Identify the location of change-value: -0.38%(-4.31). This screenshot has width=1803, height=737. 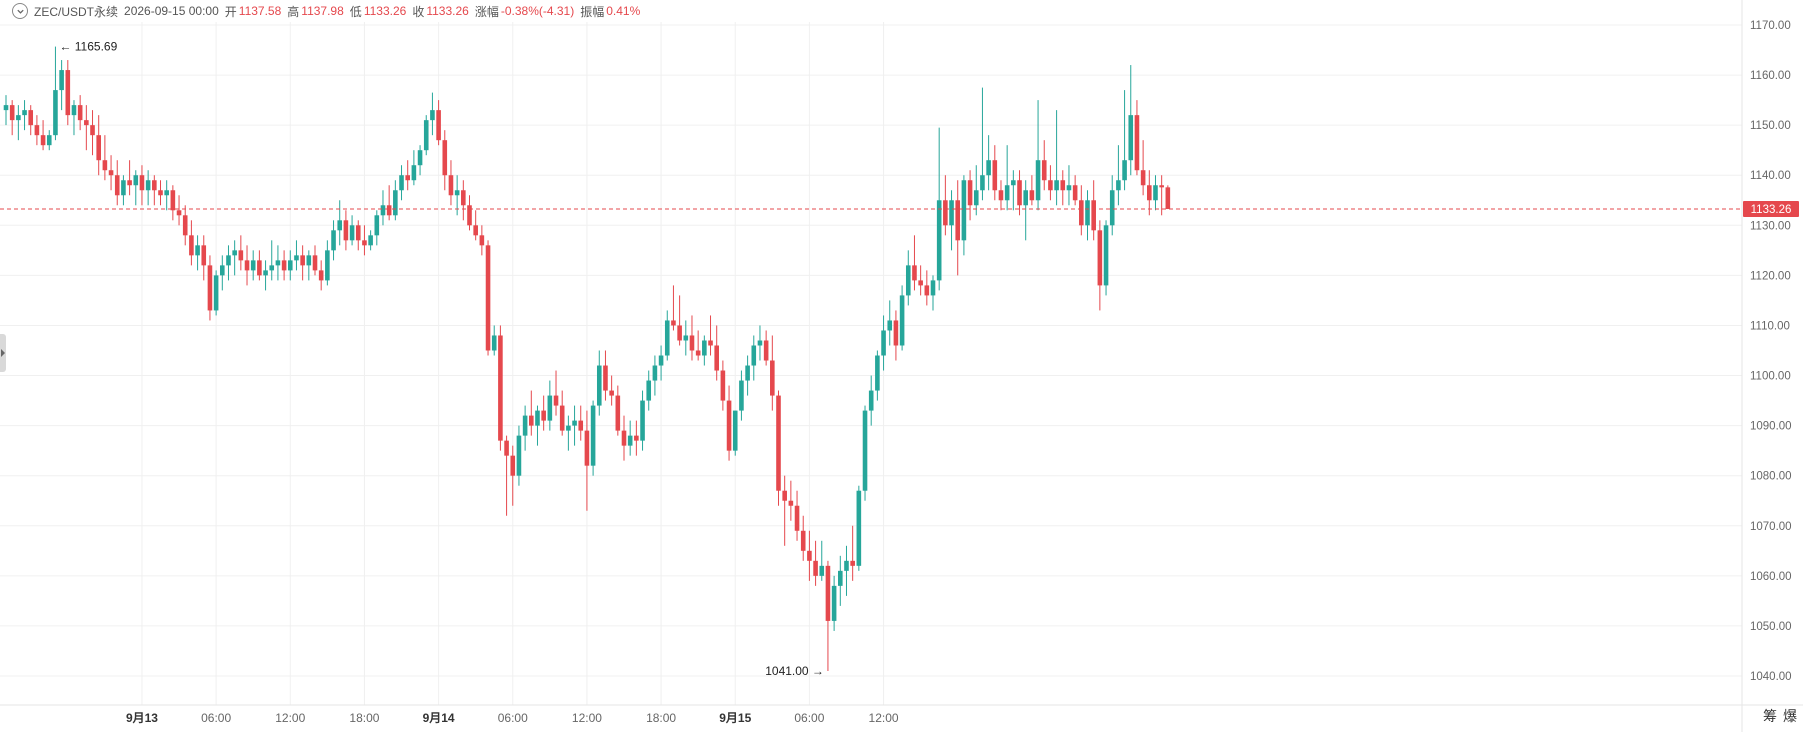
(537, 11).